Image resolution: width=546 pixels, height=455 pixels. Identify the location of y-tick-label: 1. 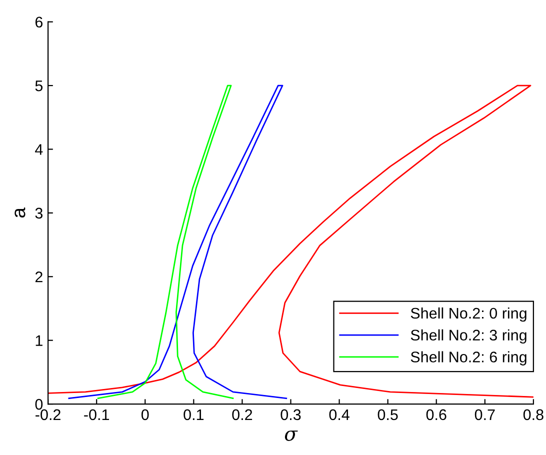
(39, 340).